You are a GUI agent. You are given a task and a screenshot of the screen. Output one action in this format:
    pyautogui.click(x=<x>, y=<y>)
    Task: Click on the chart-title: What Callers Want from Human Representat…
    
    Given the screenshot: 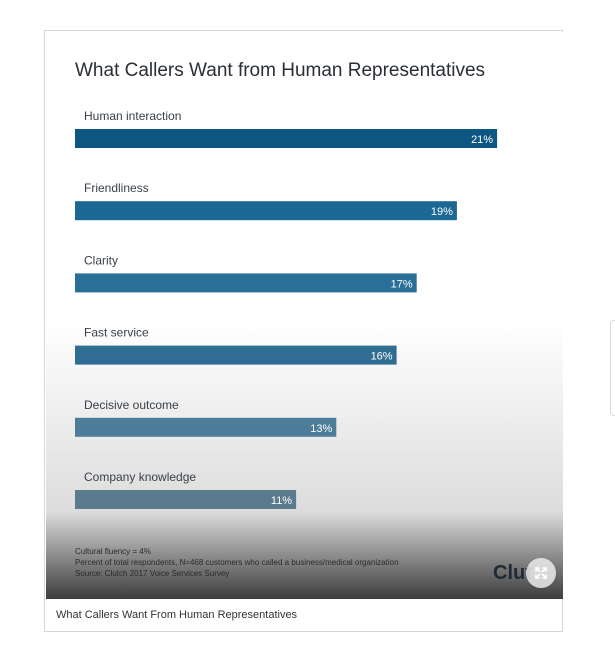 What is the action you would take?
    pyautogui.click(x=280, y=70)
    